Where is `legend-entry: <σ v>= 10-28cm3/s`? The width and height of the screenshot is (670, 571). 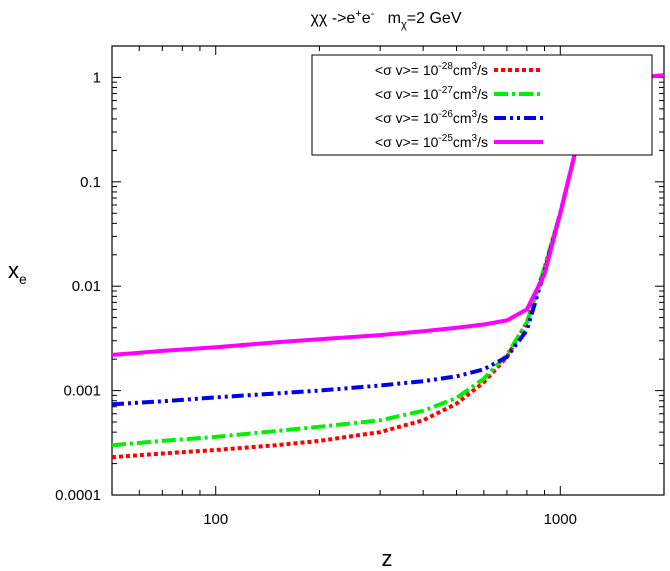
legend-entry: <σ v>= 10-28cm3/s is located at coordinates (459, 69).